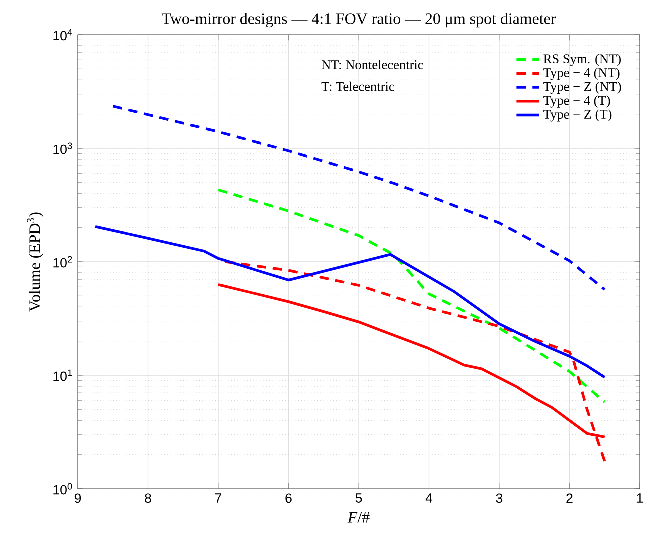 Image resolution: width=652 pixels, height=537 pixels. I want to click on x-tick-label: 8, so click(148, 499).